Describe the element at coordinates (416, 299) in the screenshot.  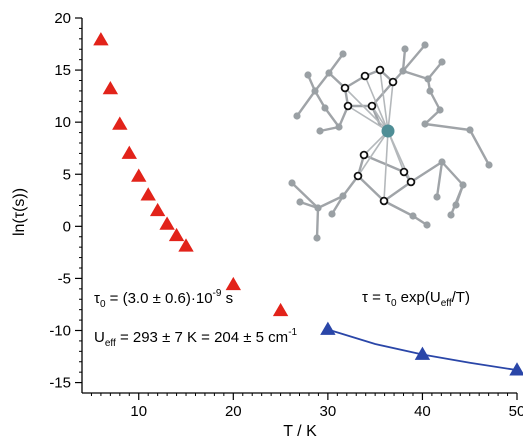
I see `formula-annotation: τ = τ0 exp(Ueff/T)` at that location.